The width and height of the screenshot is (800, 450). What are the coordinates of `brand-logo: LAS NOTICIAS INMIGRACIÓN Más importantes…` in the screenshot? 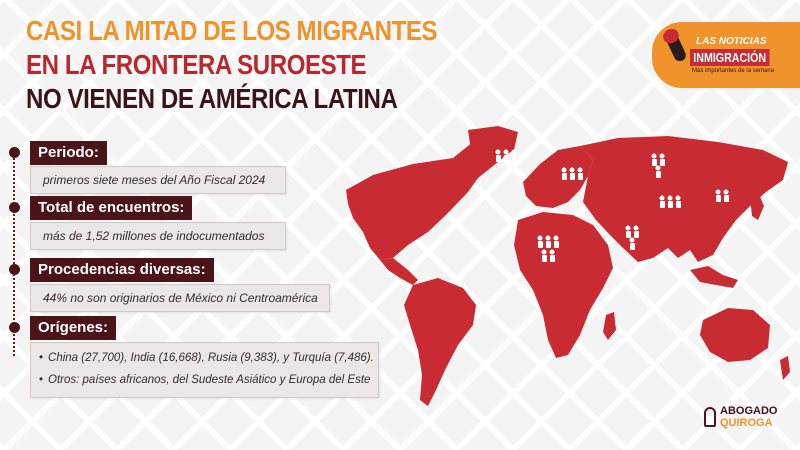 It's located at (726, 55).